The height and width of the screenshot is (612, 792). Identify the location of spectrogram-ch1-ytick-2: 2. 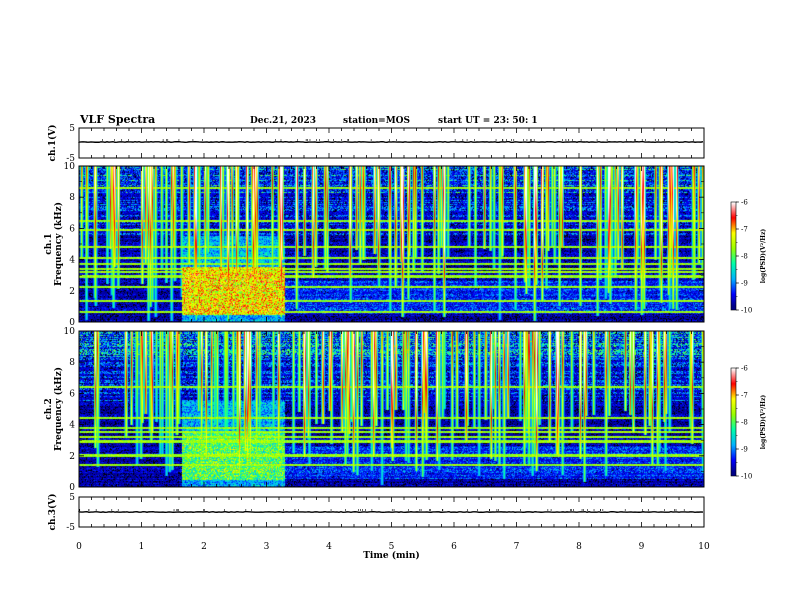
(72, 292).